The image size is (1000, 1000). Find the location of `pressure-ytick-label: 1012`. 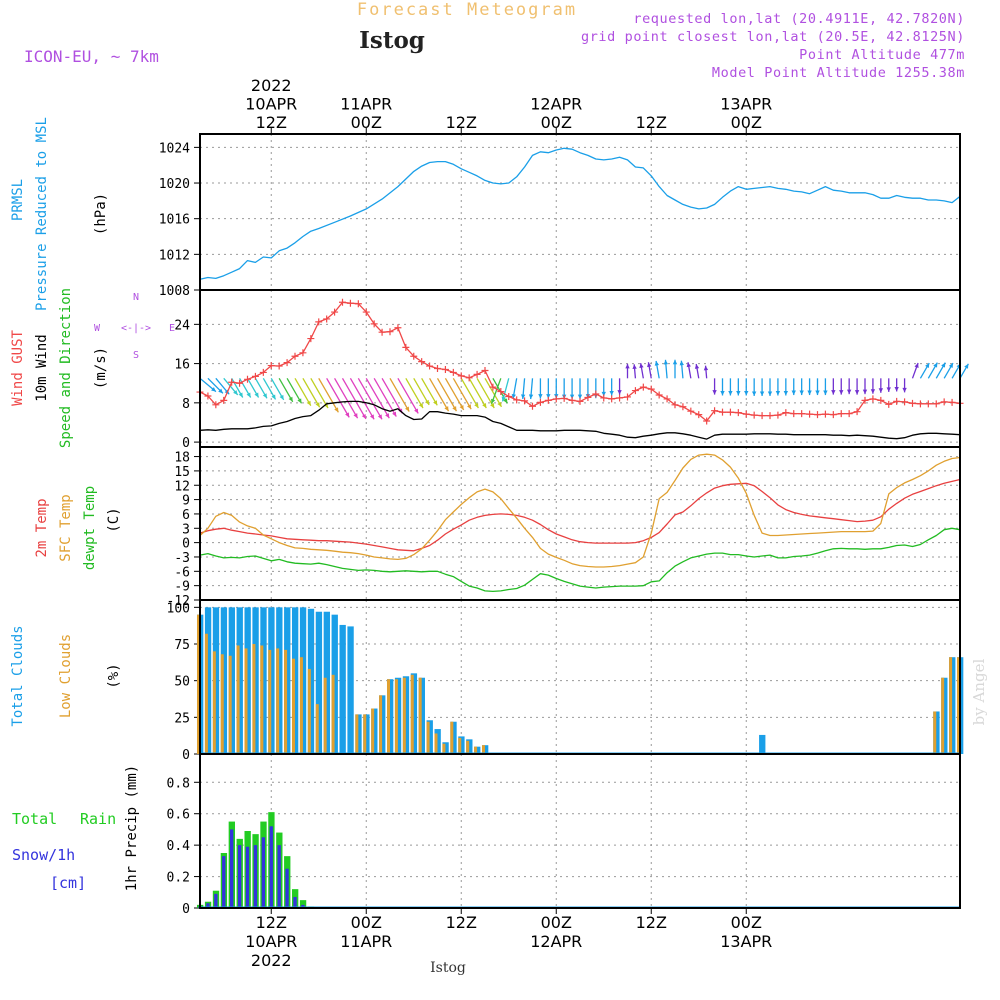

pressure-ytick-label: 1012 is located at coordinates (174, 255).